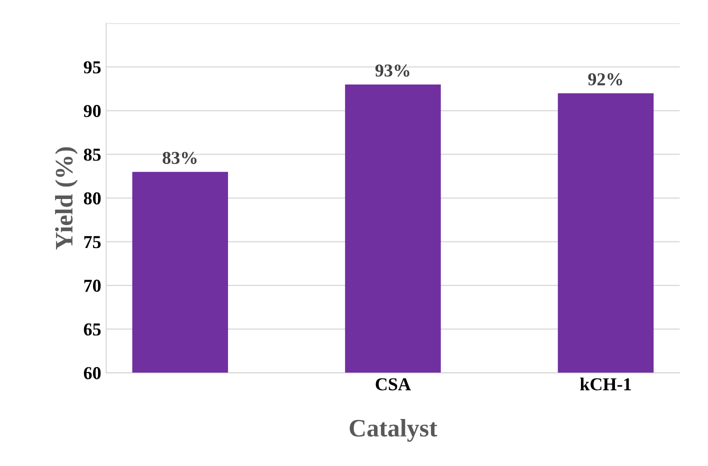 The height and width of the screenshot is (466, 708). Describe the element at coordinates (392, 70) in the screenshot. I see `data-label: 93%` at that location.